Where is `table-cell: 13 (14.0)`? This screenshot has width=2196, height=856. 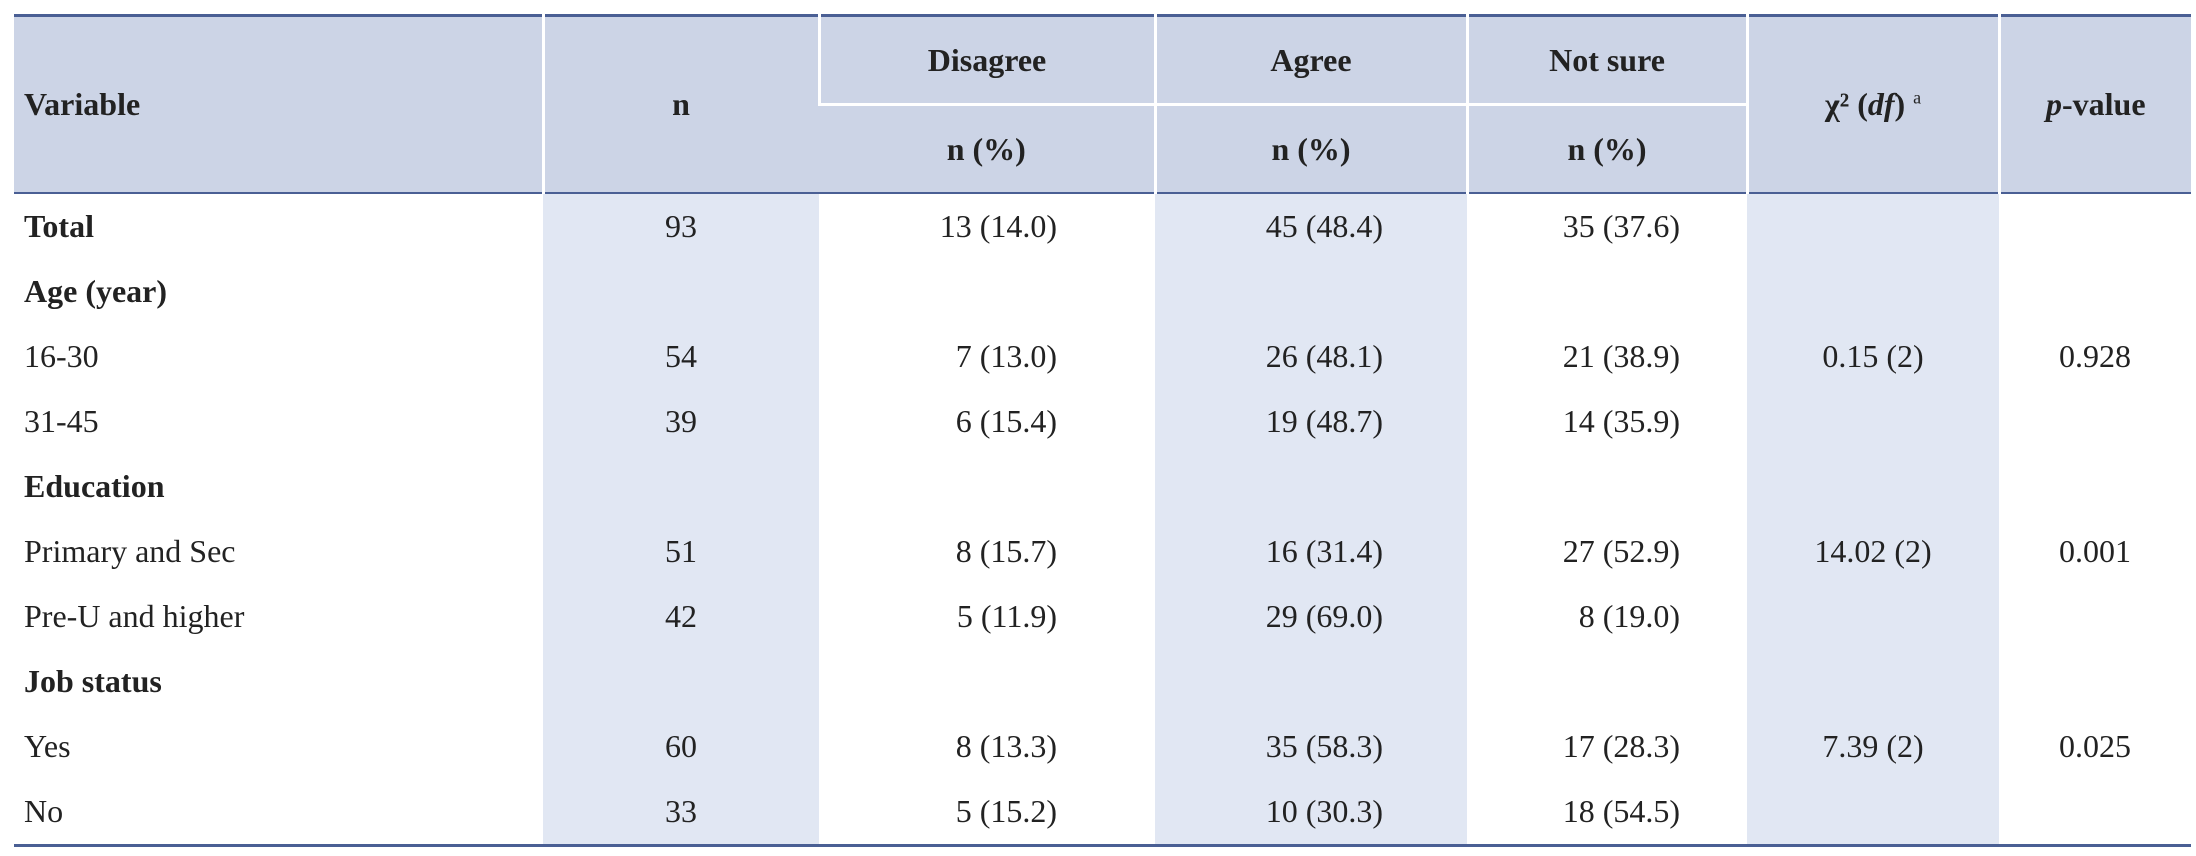
table-cell: 13 (14.0) is located at coordinates (998, 226).